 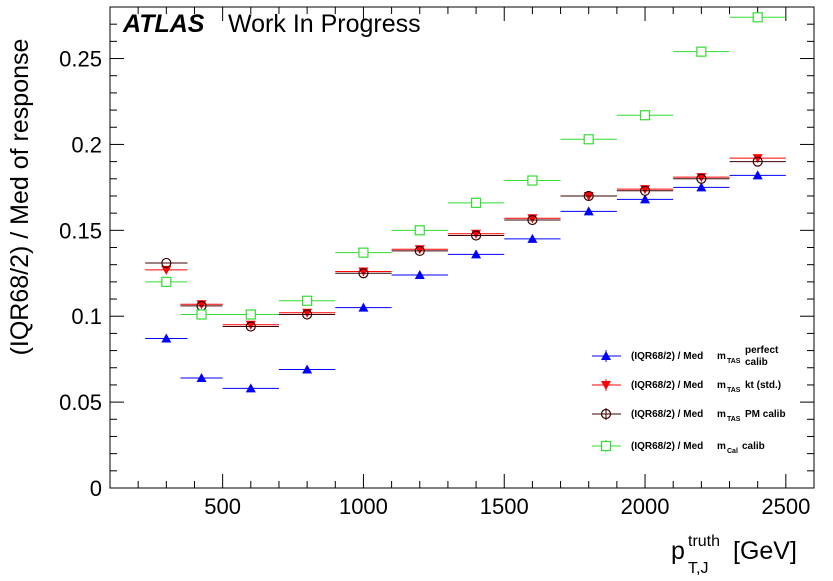 I want to click on legend-entry-kt: (IQR68/2) / Med m TAS kt (std.), so click(x=686, y=386).